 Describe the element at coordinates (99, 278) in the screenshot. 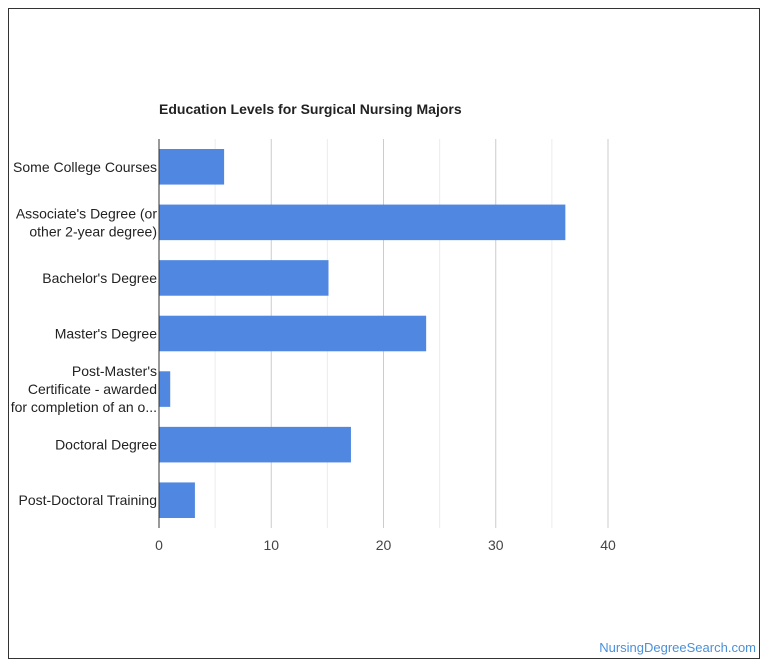

I see `category-label: Bachelor's Degree` at that location.